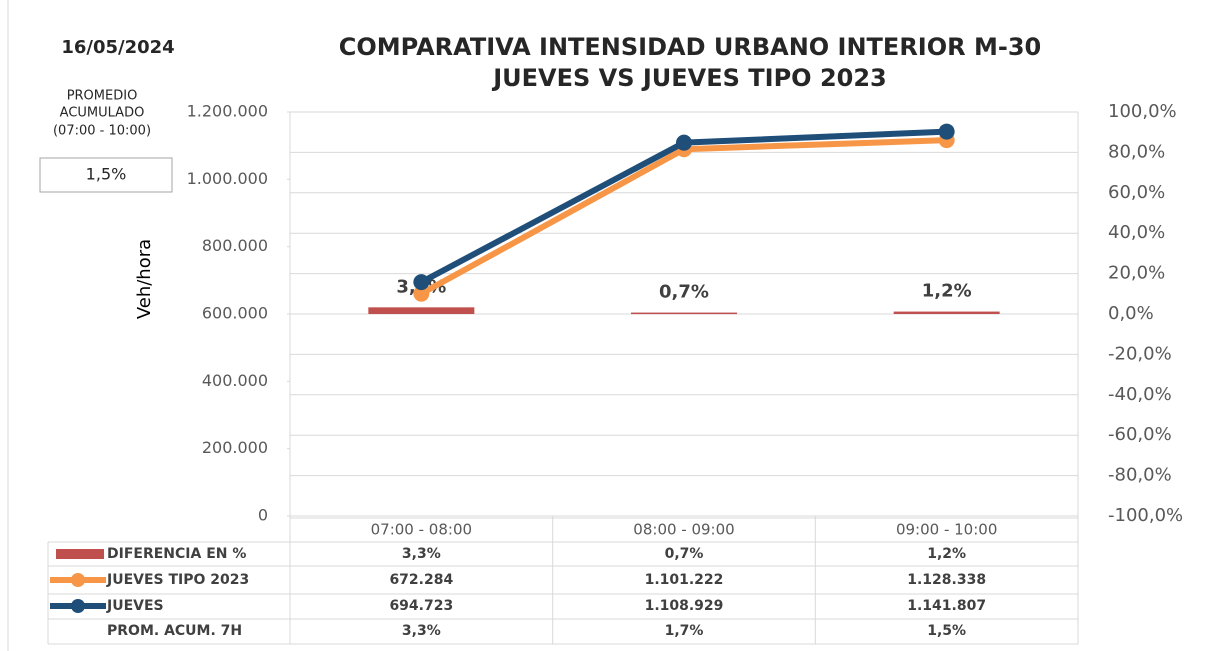 This screenshot has width=1210, height=651. I want to click on table-cell: 1,2%, so click(946, 554).